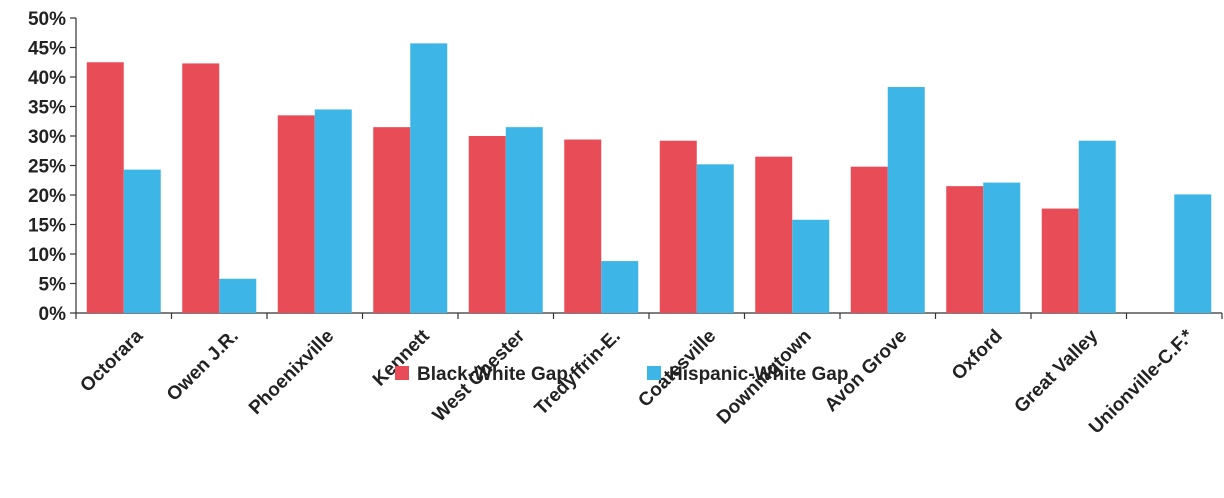  Describe the element at coordinates (47, 19) in the screenshot. I see `y-tick-label: 50%` at that location.